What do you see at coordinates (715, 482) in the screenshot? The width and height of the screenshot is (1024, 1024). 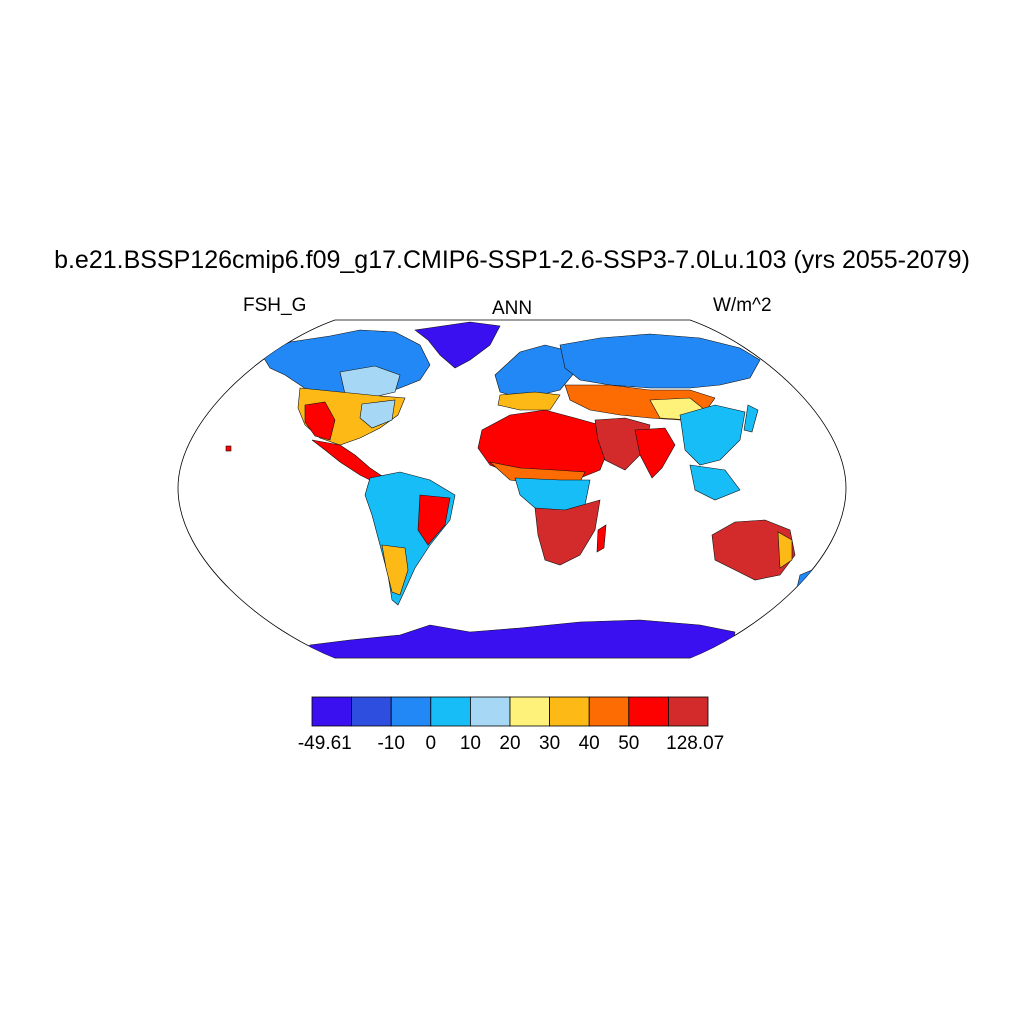 I see `southeast-asia-region` at bounding box center [715, 482].